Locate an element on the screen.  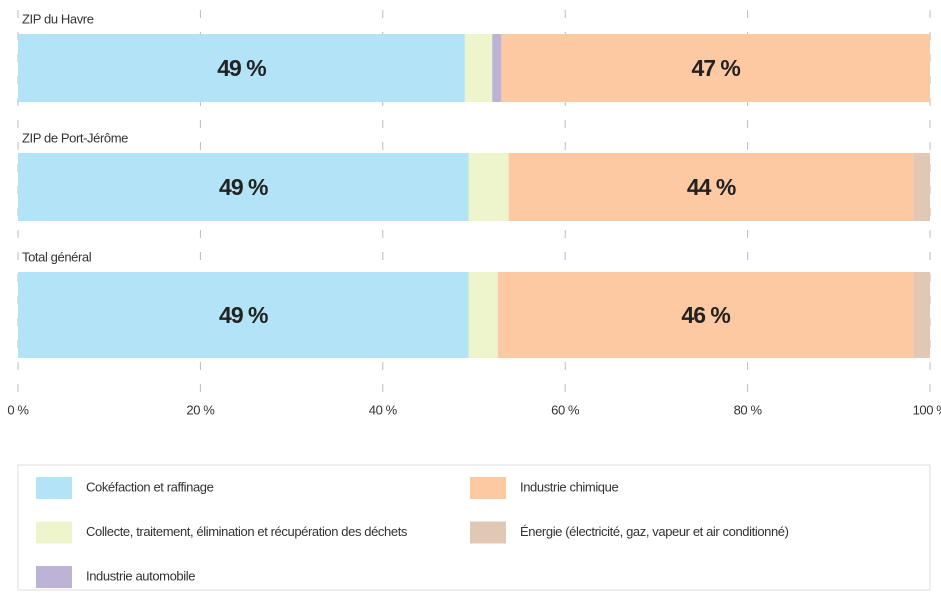
value-label: 46 % is located at coordinates (705, 315).